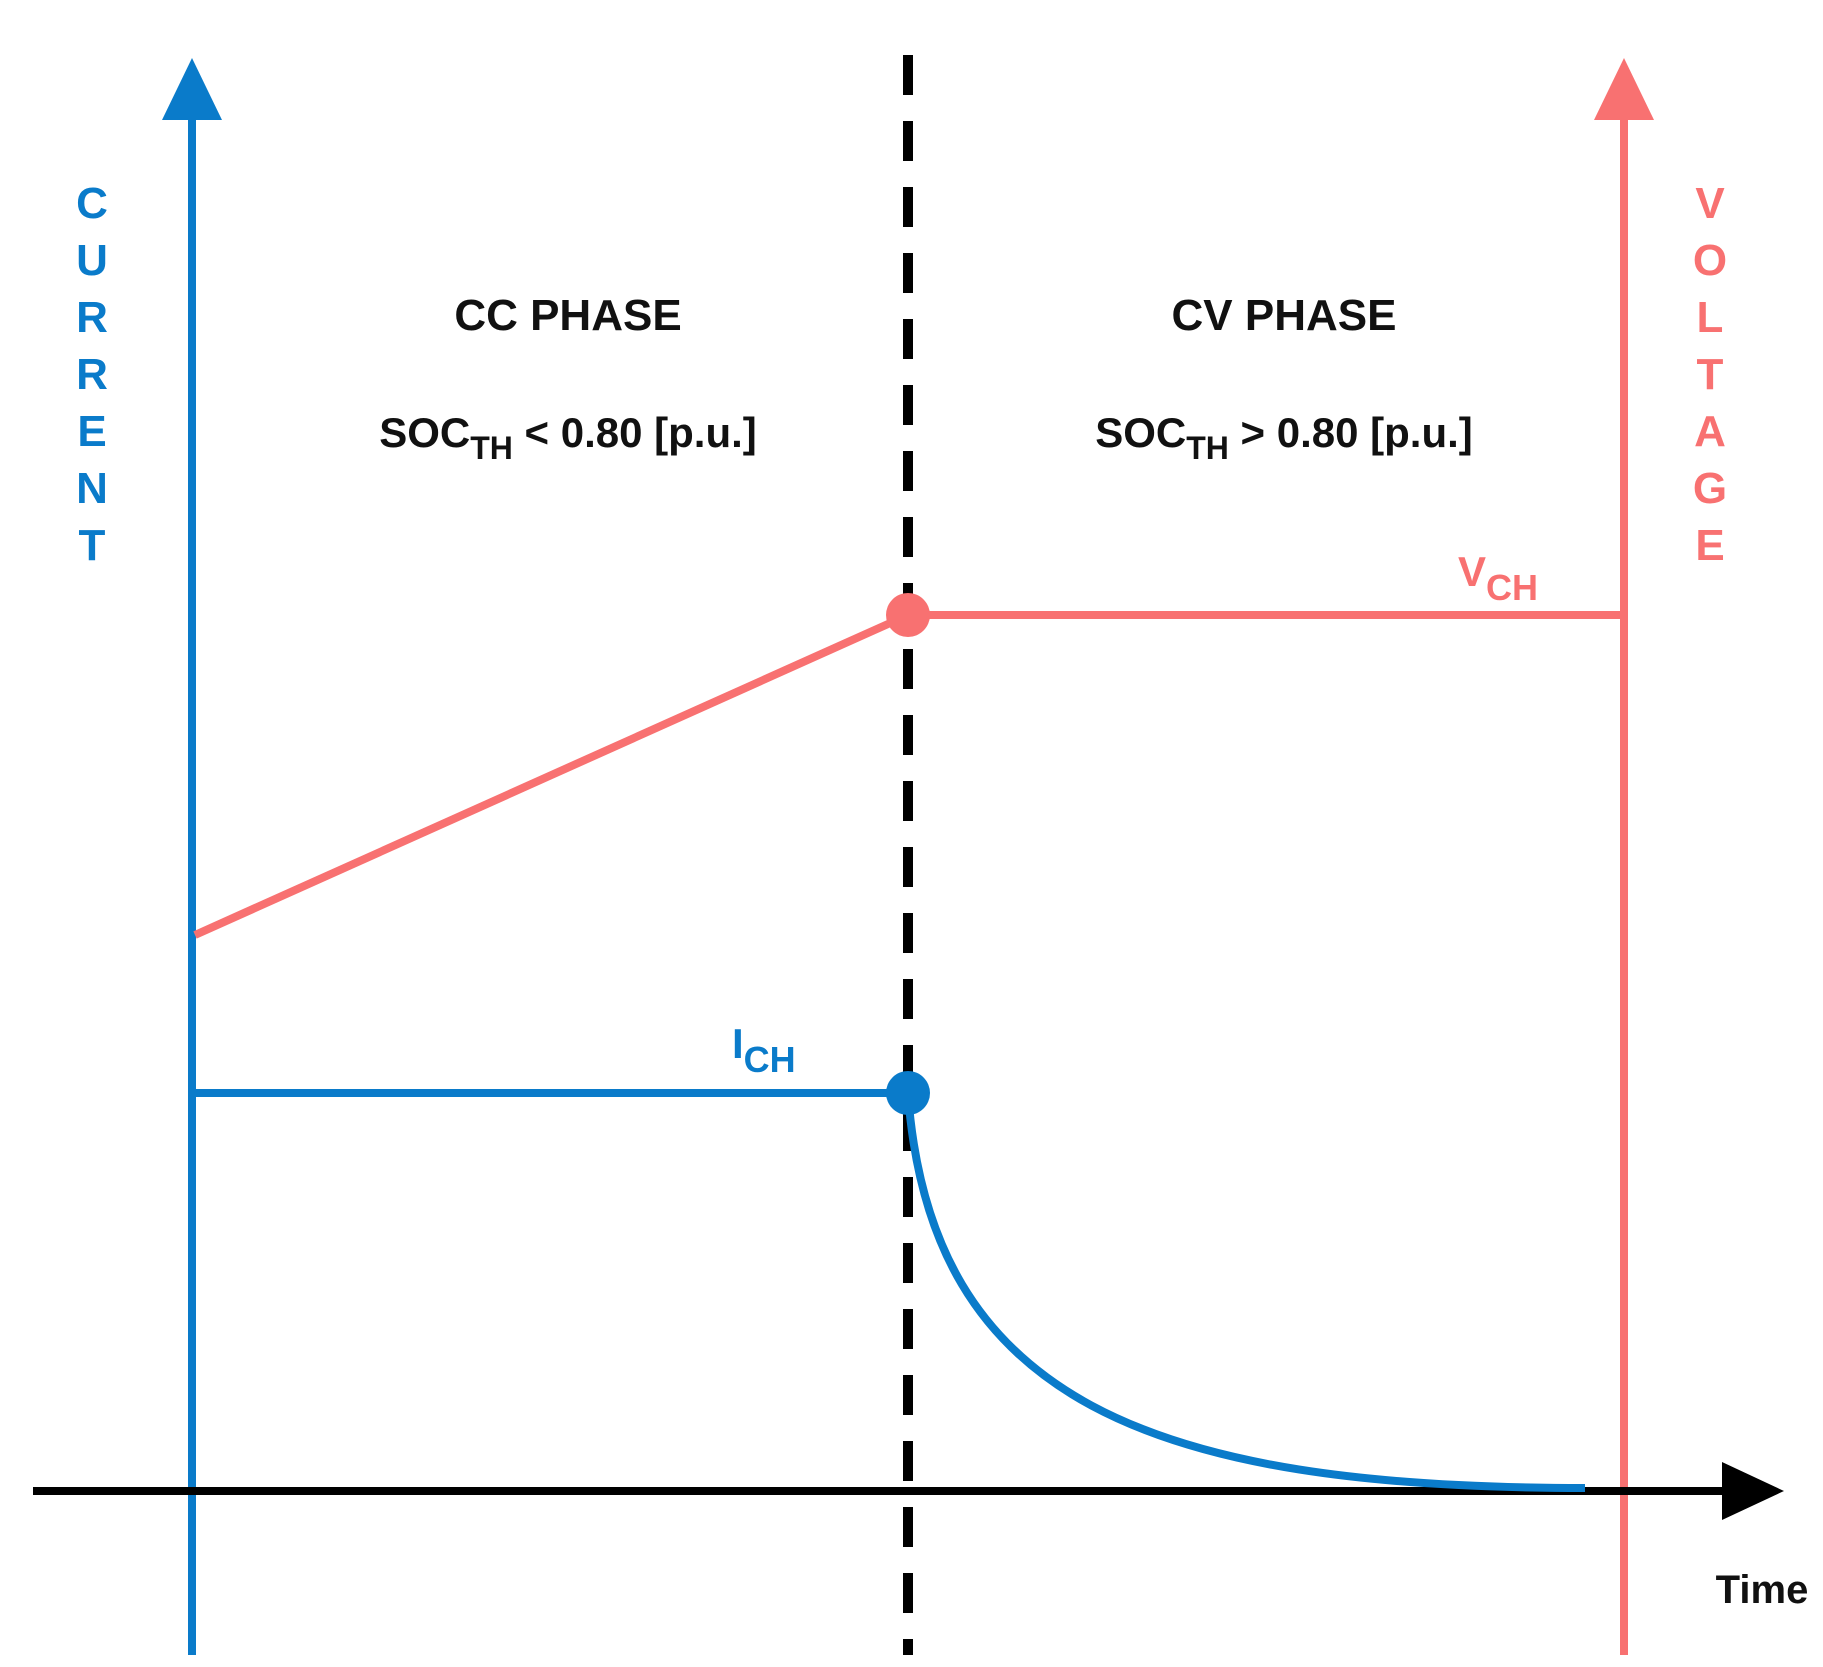  Describe the element at coordinates (92, 260) in the screenshot. I see `axis-label-letter: U` at that location.